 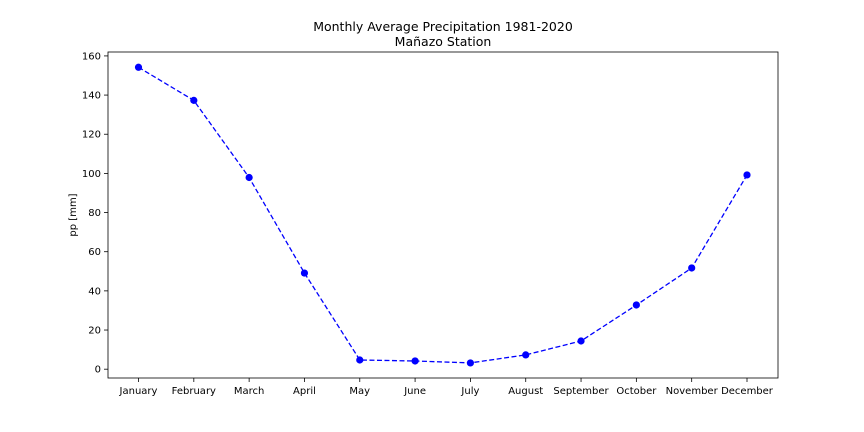 I want to click on x-tick-label: October, so click(x=636, y=391).